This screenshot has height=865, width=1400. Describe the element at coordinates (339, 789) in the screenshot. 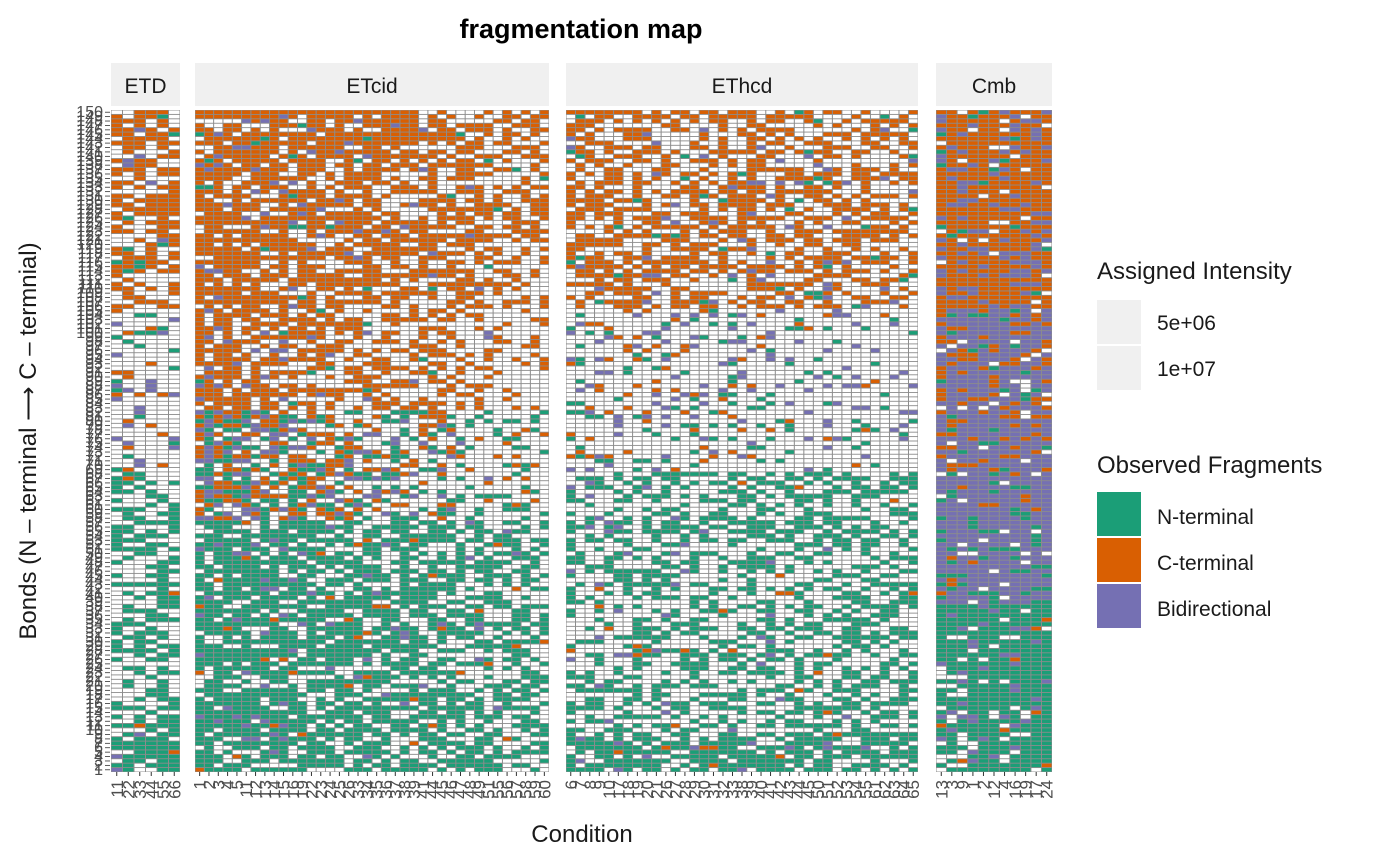

I see `x-tick-label: 25` at that location.